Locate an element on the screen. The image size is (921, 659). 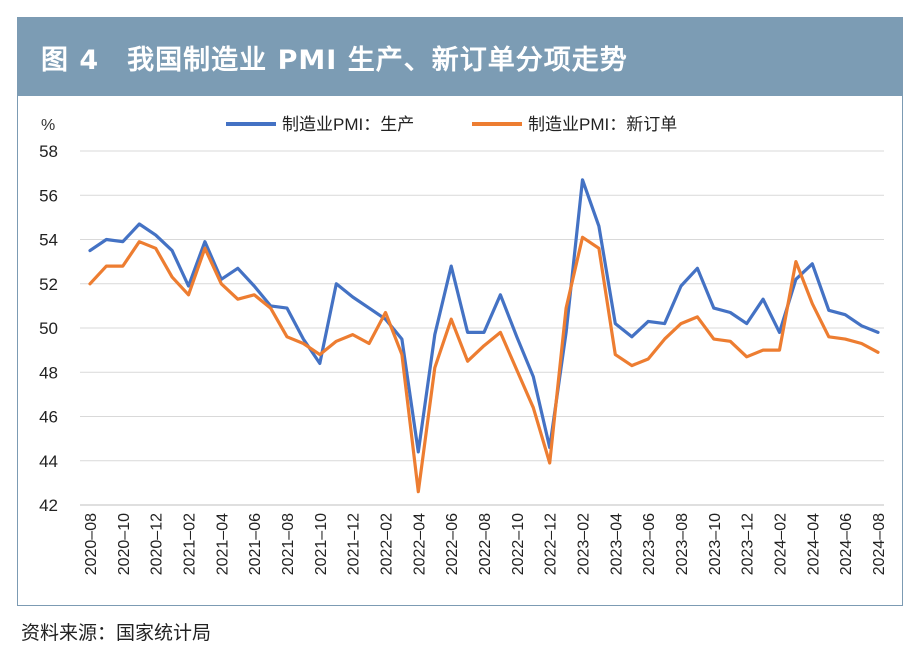
x-tick-label: 2023–08 is located at coordinates (682, 544).